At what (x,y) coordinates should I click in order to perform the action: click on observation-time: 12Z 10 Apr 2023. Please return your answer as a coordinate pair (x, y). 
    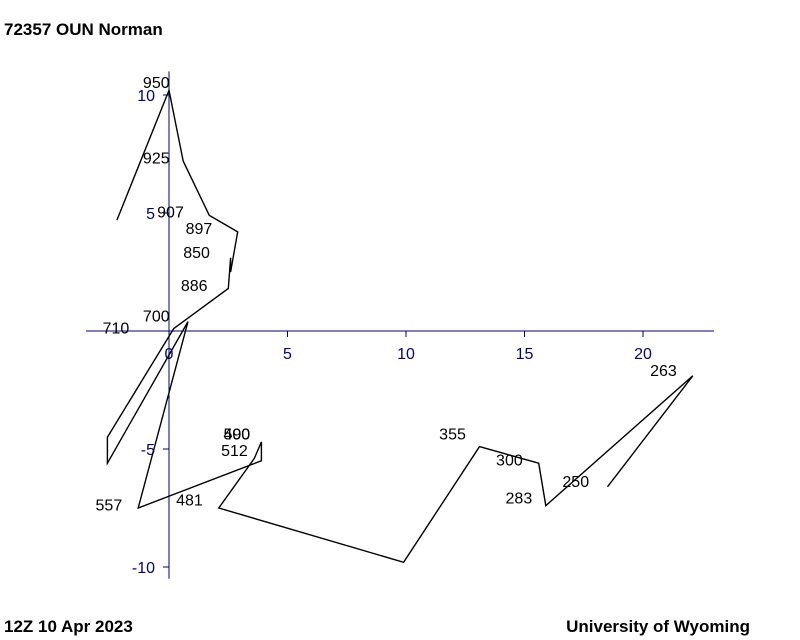
    Looking at the image, I should click on (68, 626).